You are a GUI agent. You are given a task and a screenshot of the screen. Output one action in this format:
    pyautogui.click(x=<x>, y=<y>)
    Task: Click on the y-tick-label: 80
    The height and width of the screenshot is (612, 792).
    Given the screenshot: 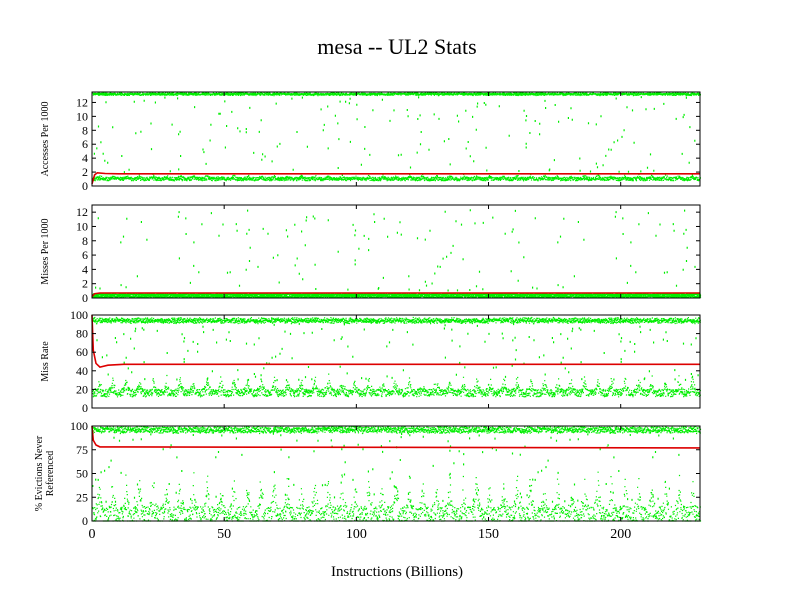 What is the action you would take?
    pyautogui.click(x=82, y=334)
    